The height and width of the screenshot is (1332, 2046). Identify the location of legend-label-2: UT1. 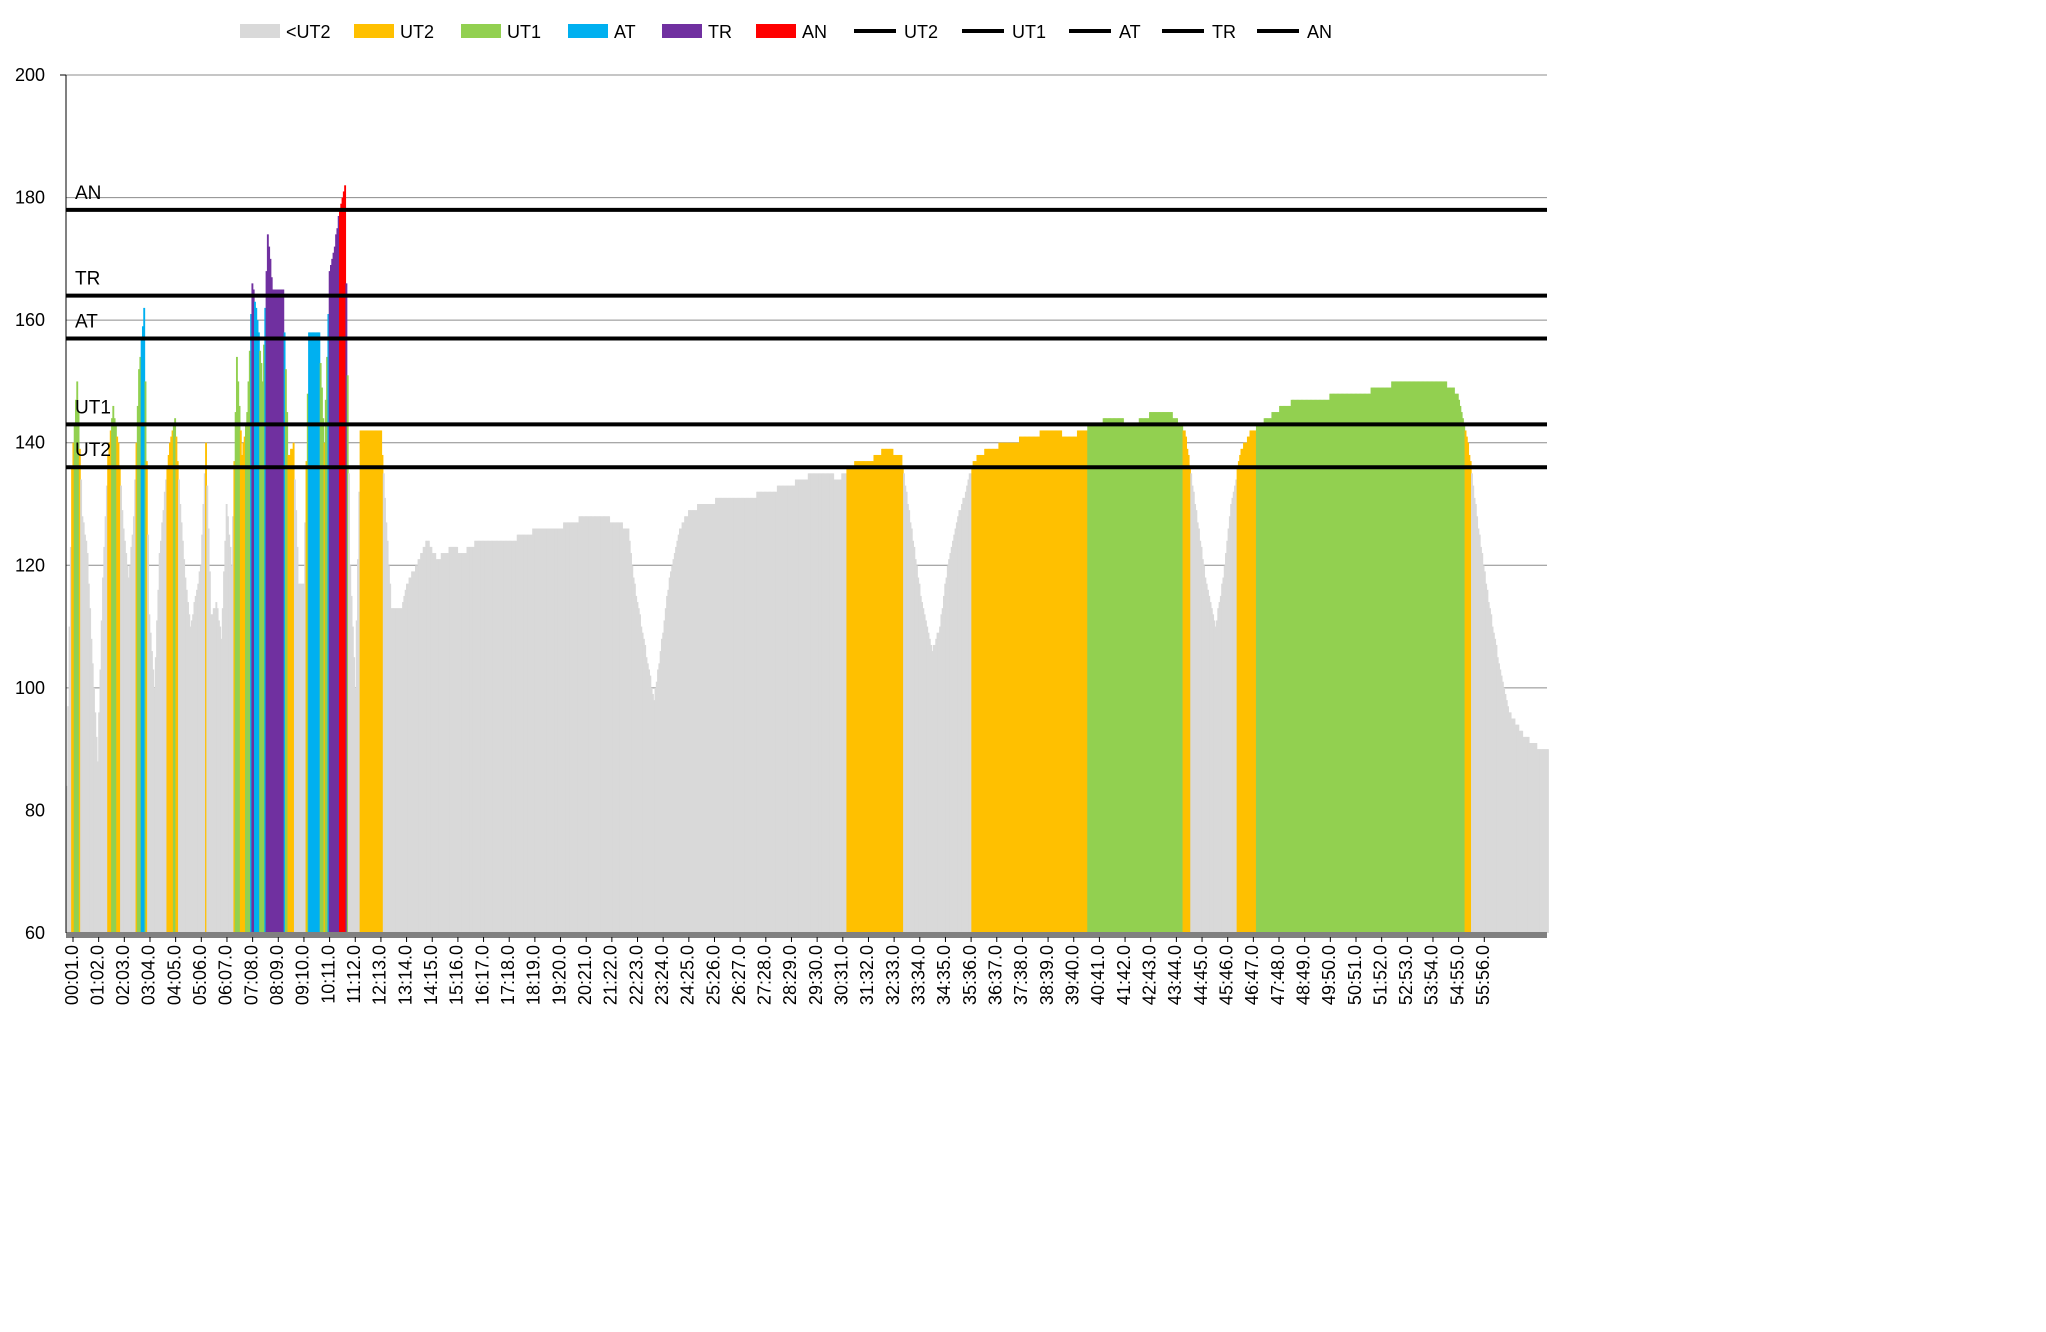
(524, 32).